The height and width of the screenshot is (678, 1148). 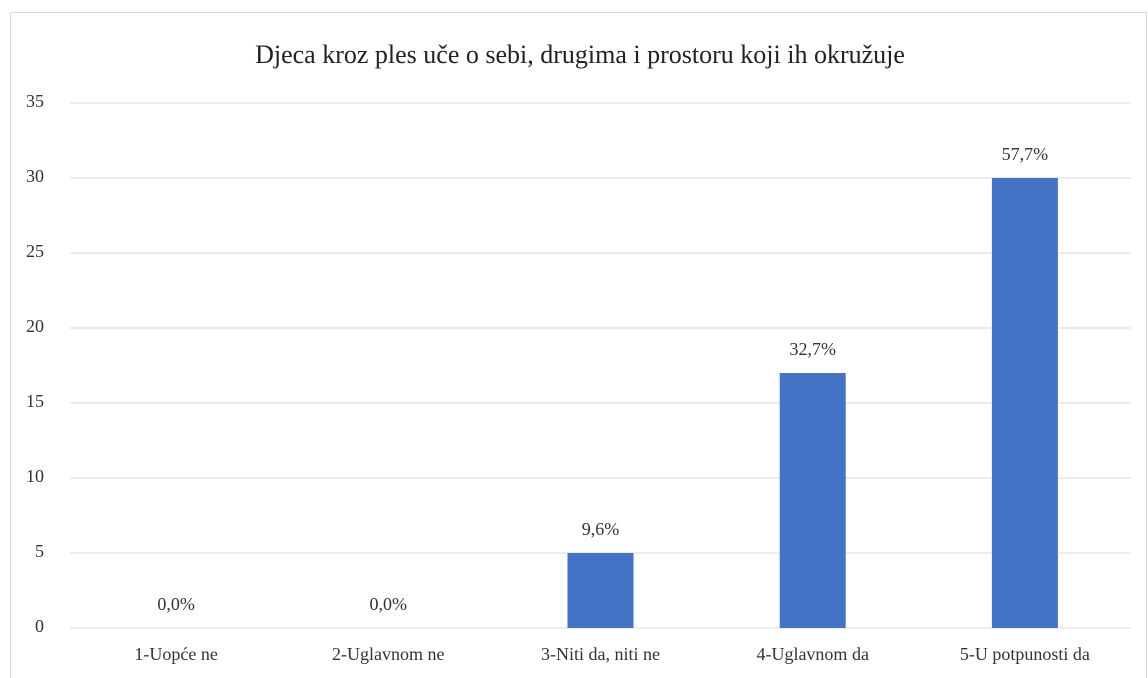 What do you see at coordinates (35, 326) in the screenshot?
I see `y-tick-label: 20` at bounding box center [35, 326].